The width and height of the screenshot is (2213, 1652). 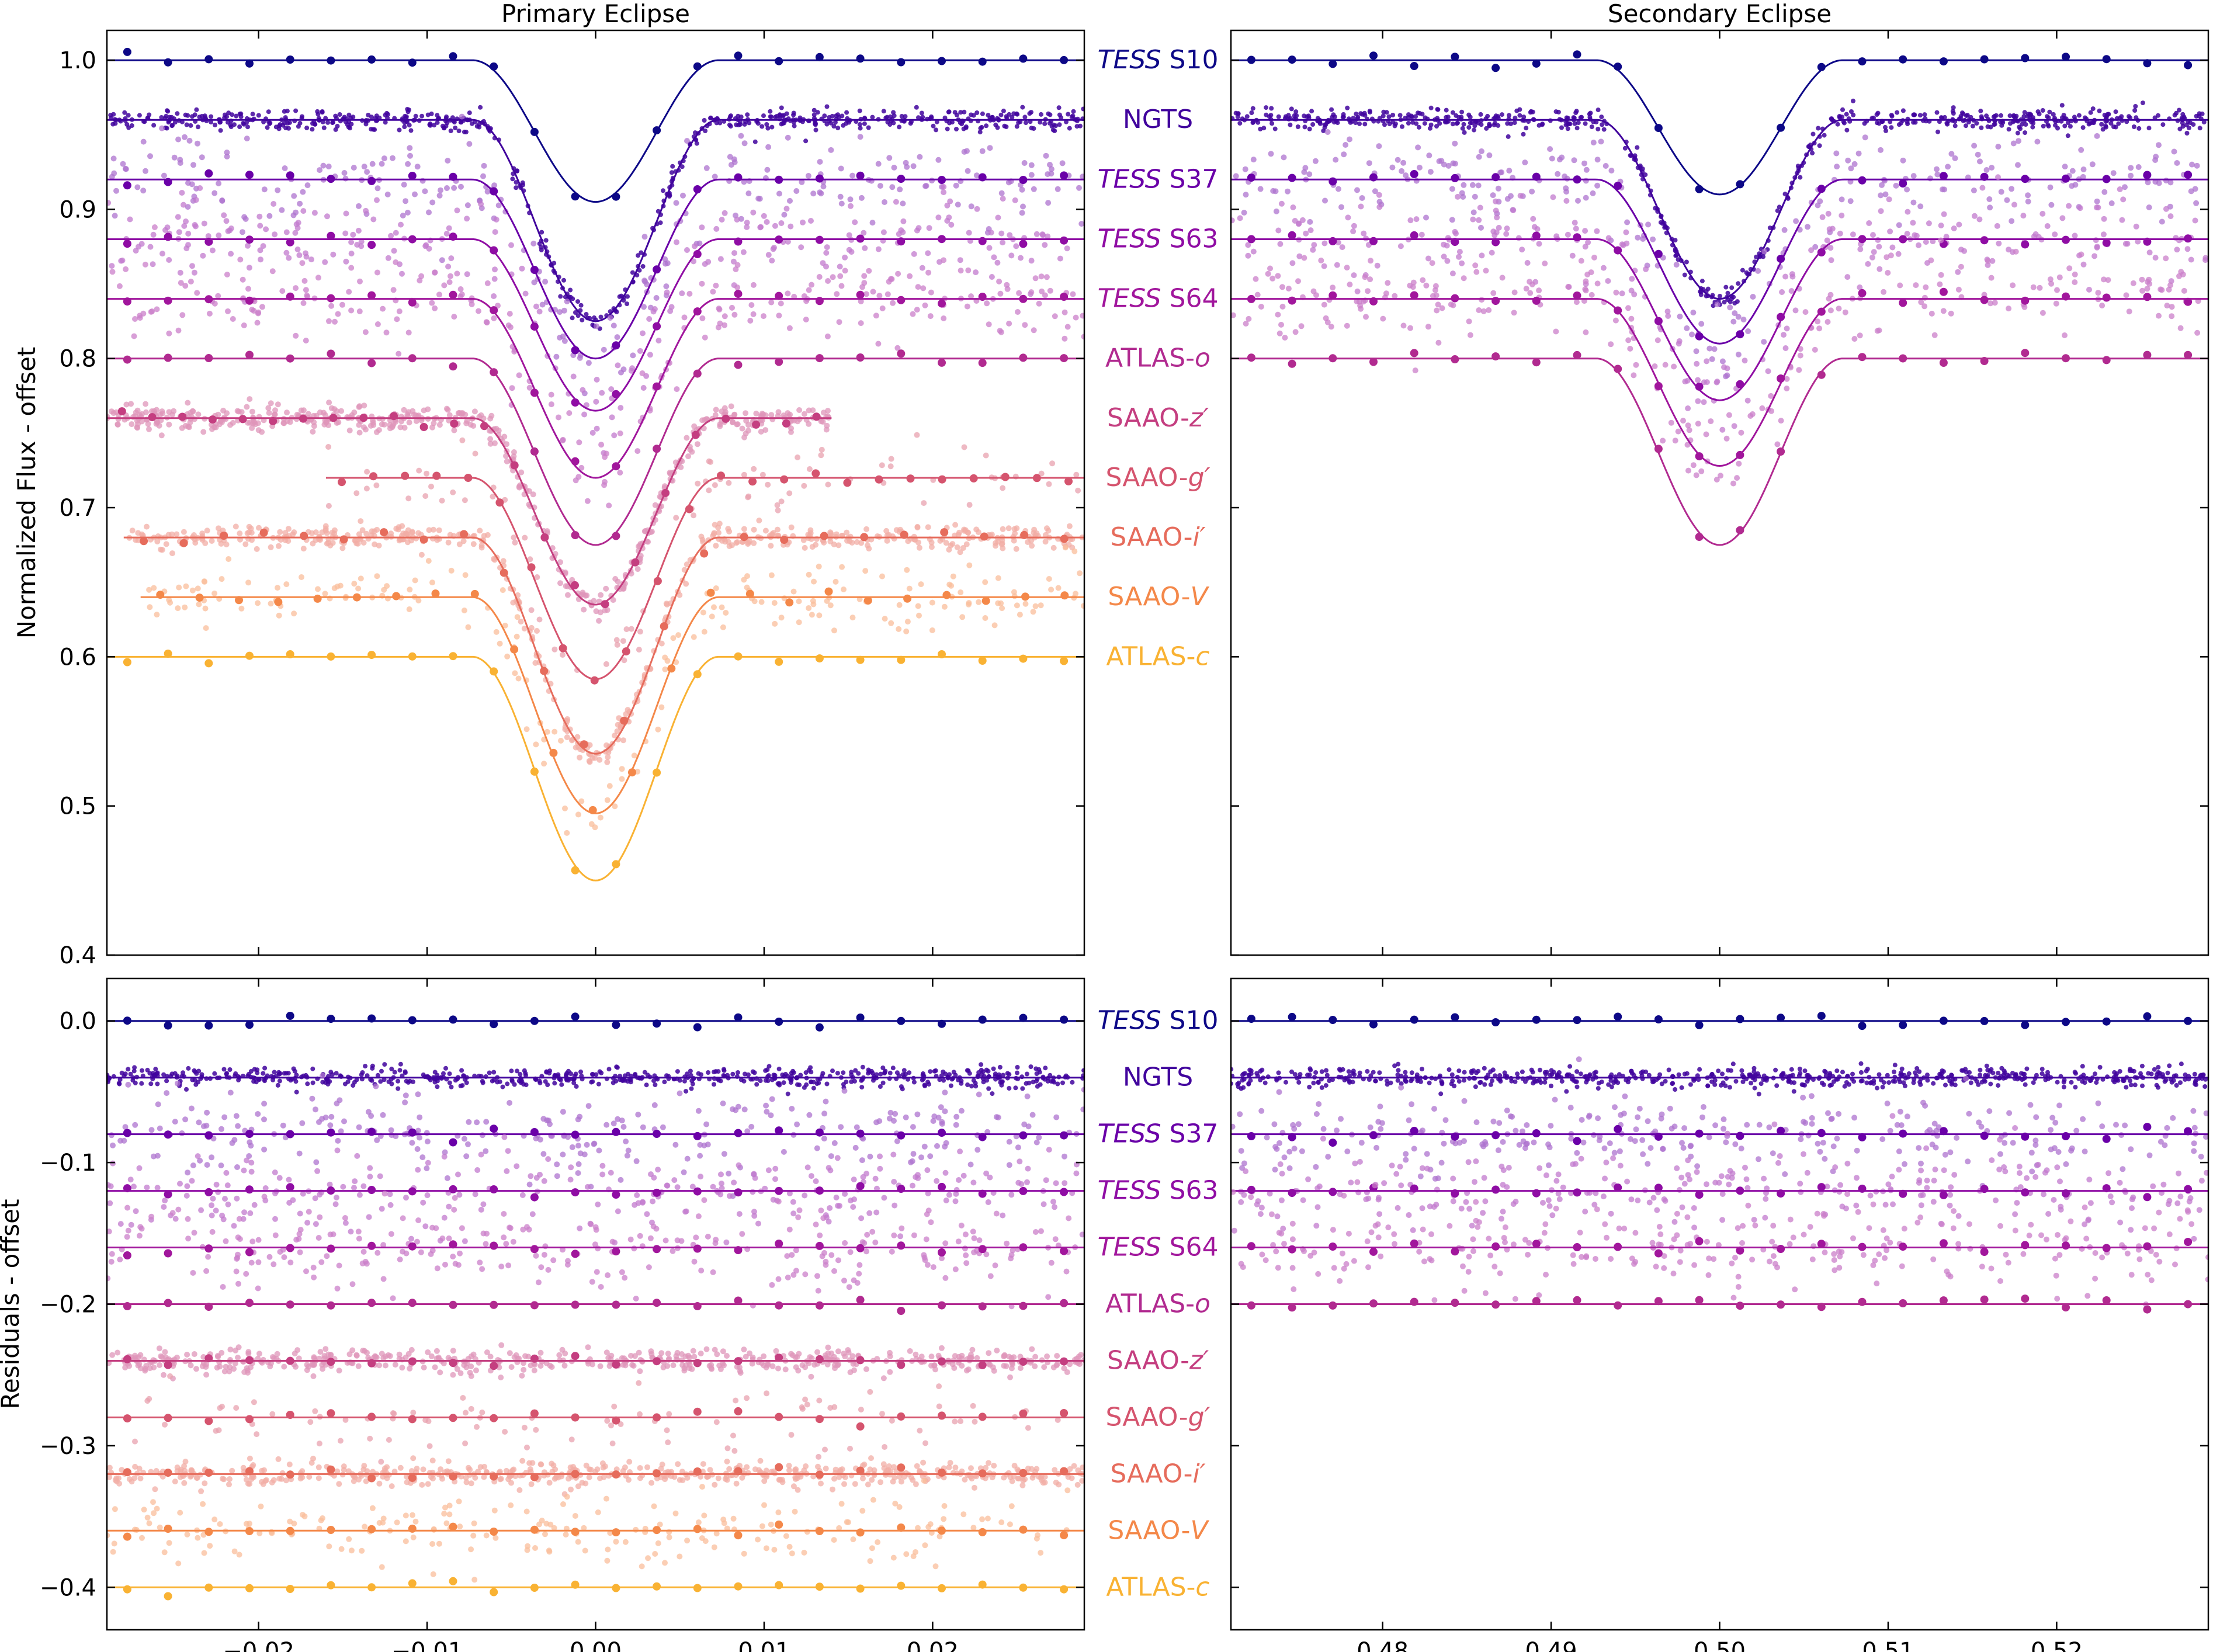 I want to click on series-NGTS, so click(x=595, y=217).